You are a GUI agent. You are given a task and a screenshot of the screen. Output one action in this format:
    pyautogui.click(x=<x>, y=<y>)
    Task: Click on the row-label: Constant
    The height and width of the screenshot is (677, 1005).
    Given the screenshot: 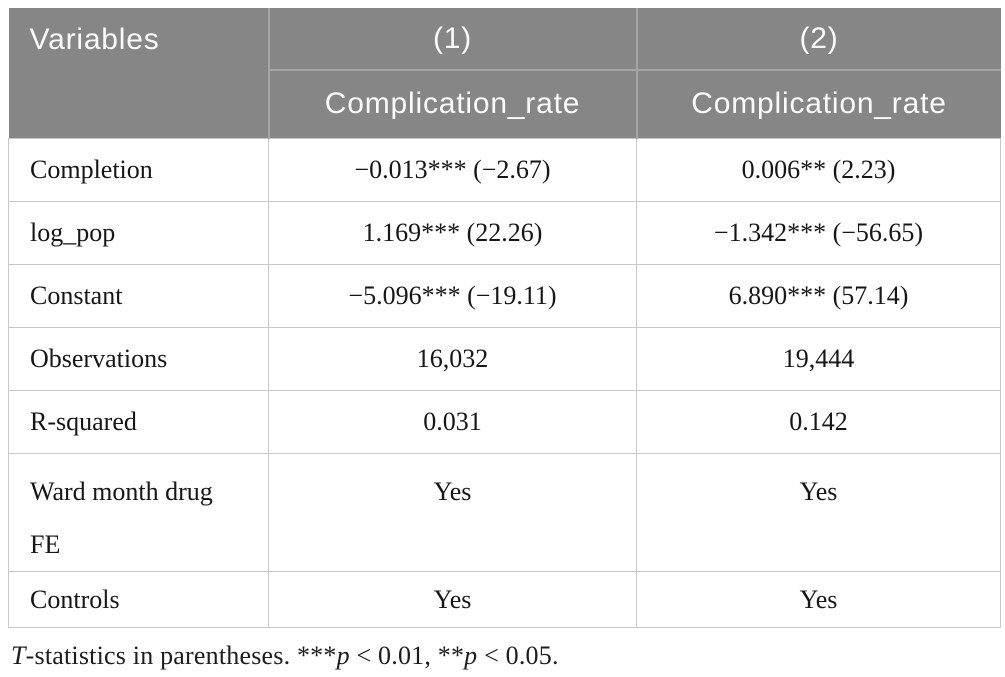 What is the action you would take?
    pyautogui.click(x=138, y=295)
    